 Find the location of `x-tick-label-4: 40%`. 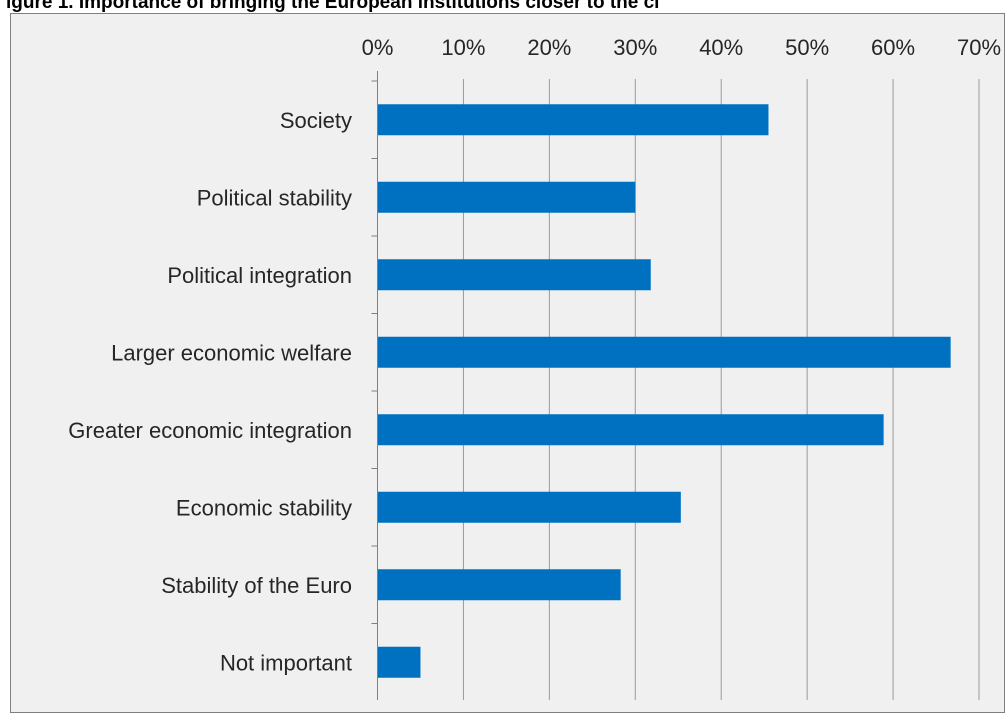

x-tick-label-4: 40% is located at coordinates (721, 47).